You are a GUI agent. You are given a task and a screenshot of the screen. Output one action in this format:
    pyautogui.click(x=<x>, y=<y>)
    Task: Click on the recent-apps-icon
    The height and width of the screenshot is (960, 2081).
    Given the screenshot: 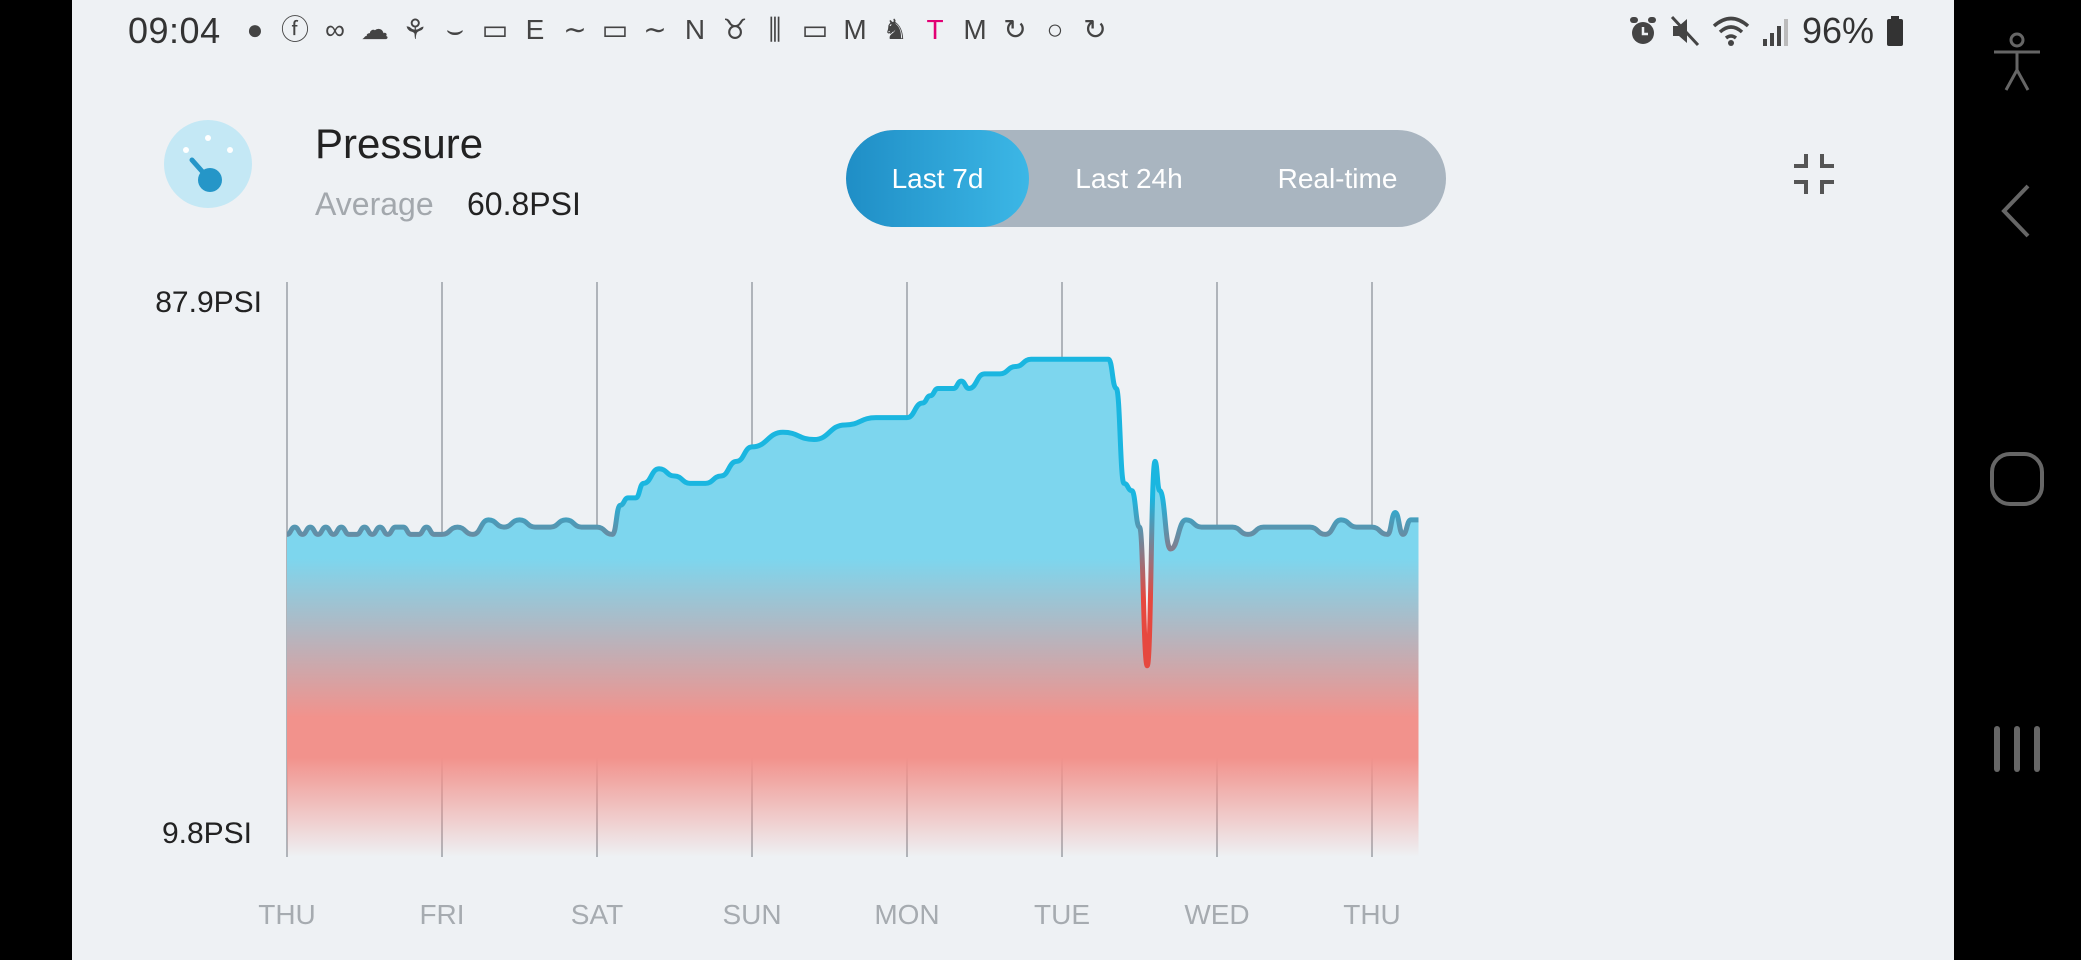 What is the action you would take?
    pyautogui.click(x=2017, y=749)
    